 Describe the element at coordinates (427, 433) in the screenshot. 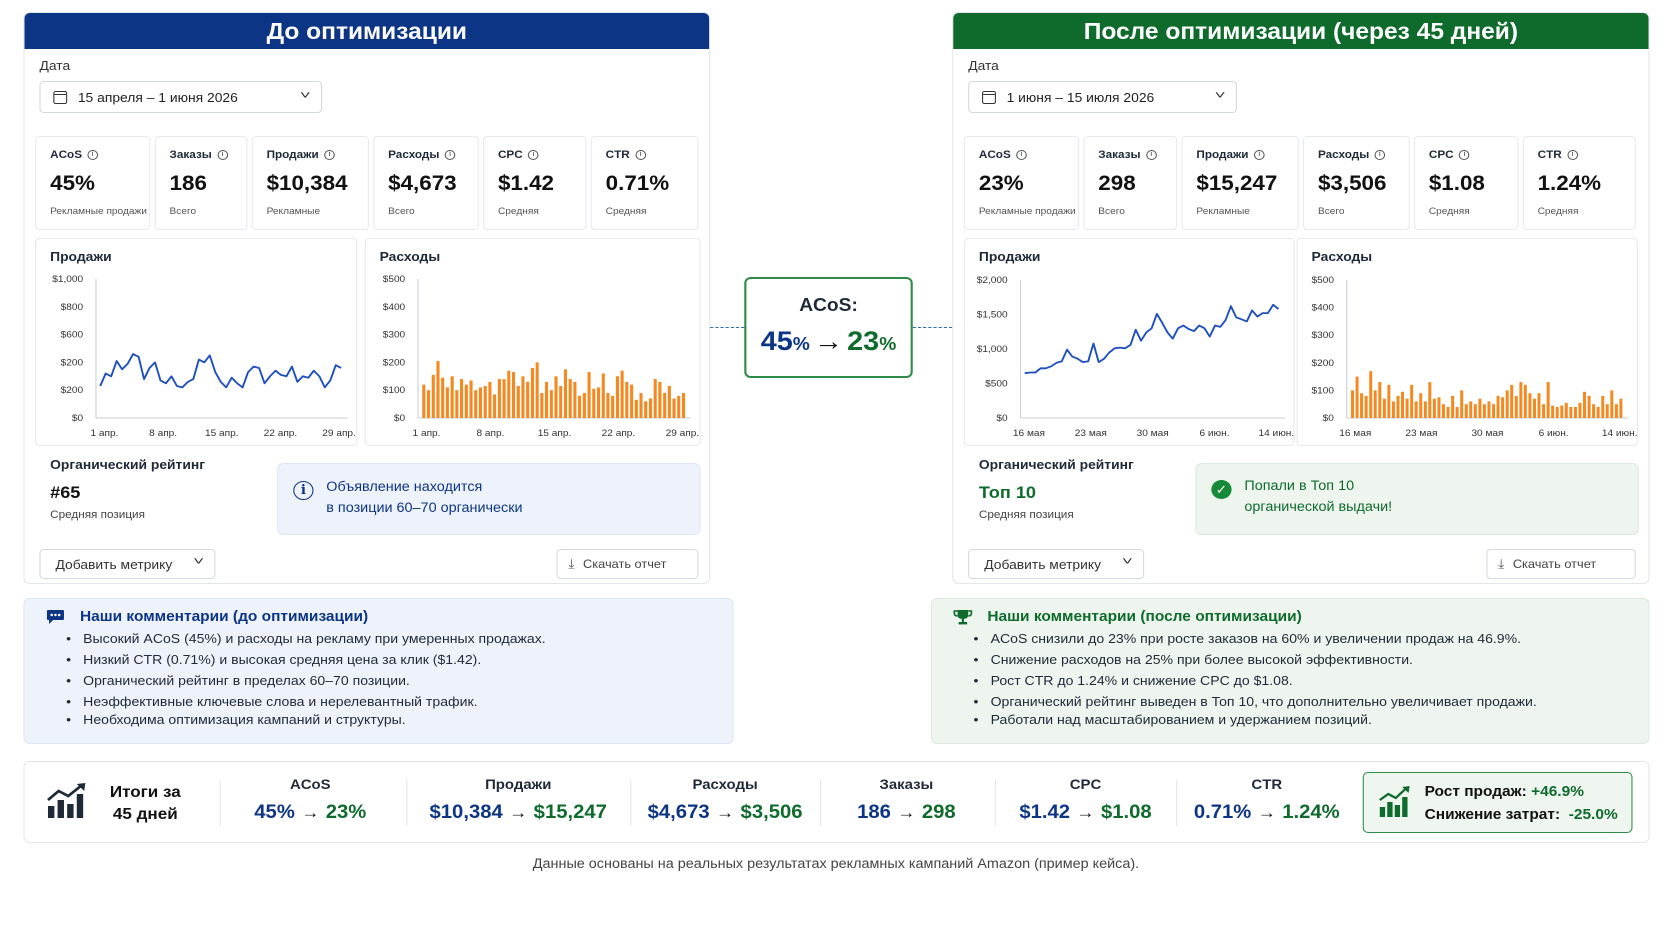

I see `x-tick-label: 1 апр.` at that location.